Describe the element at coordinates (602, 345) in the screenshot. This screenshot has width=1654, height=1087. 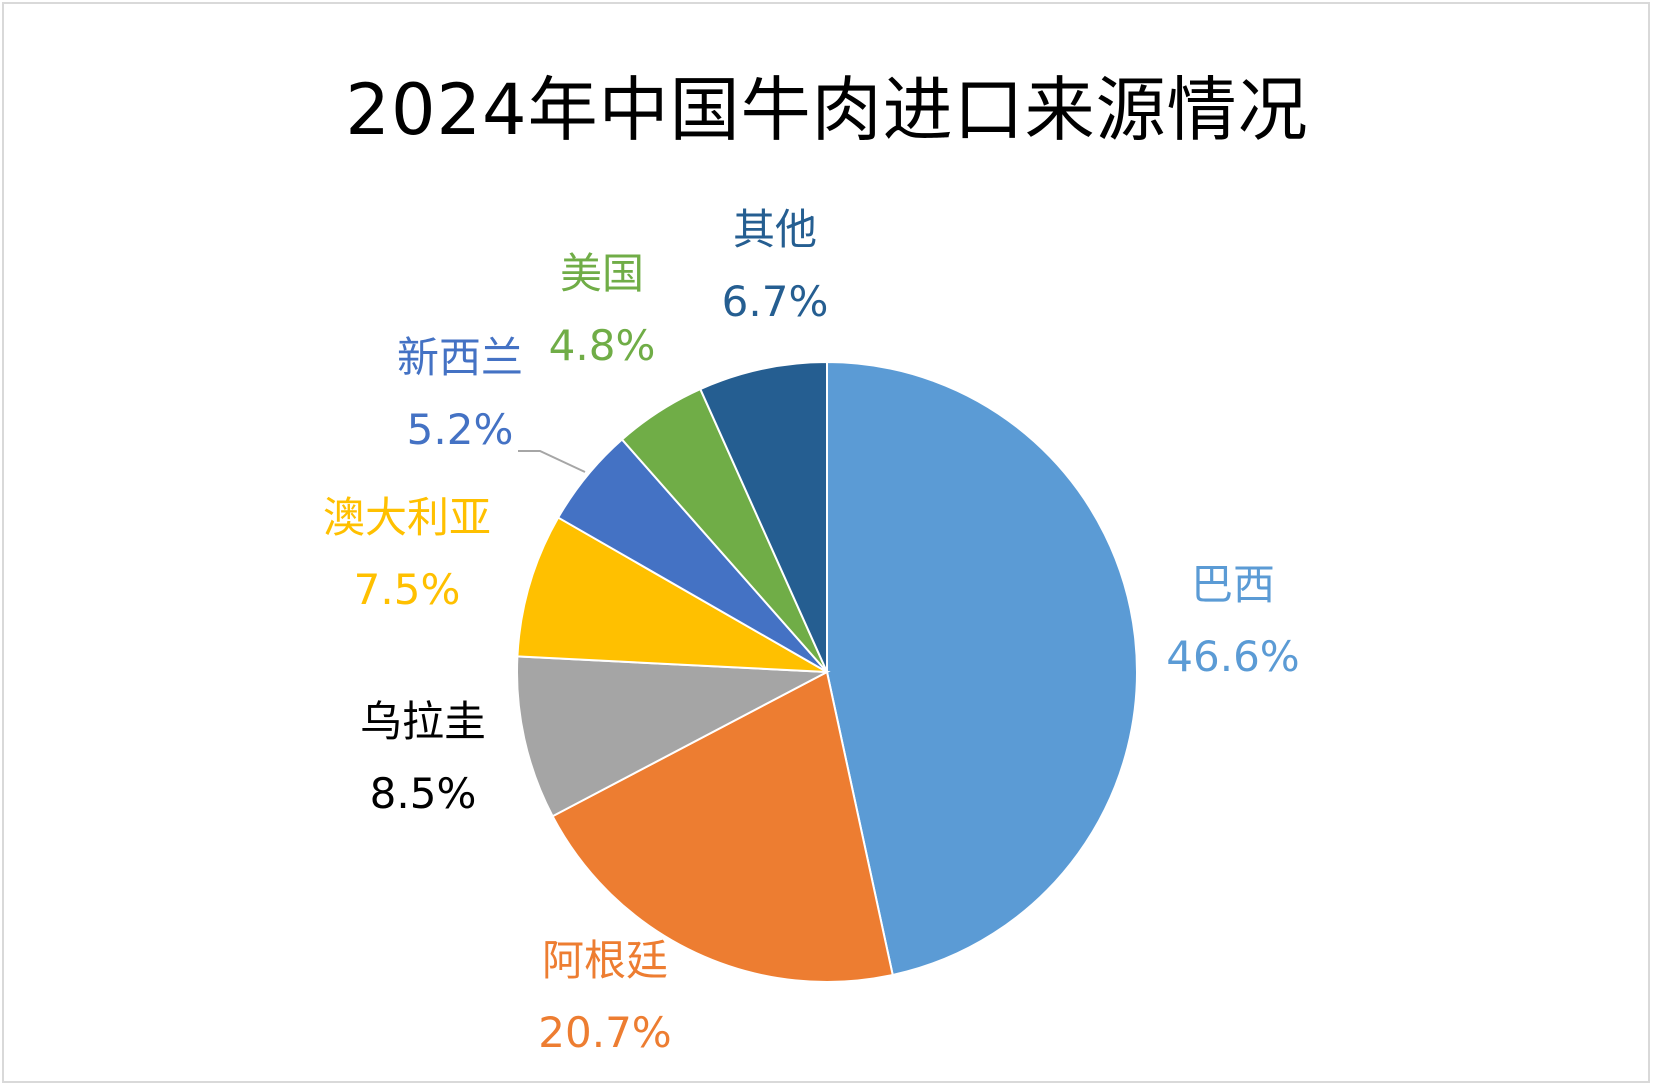
I see `label-percent: 4.8%` at that location.